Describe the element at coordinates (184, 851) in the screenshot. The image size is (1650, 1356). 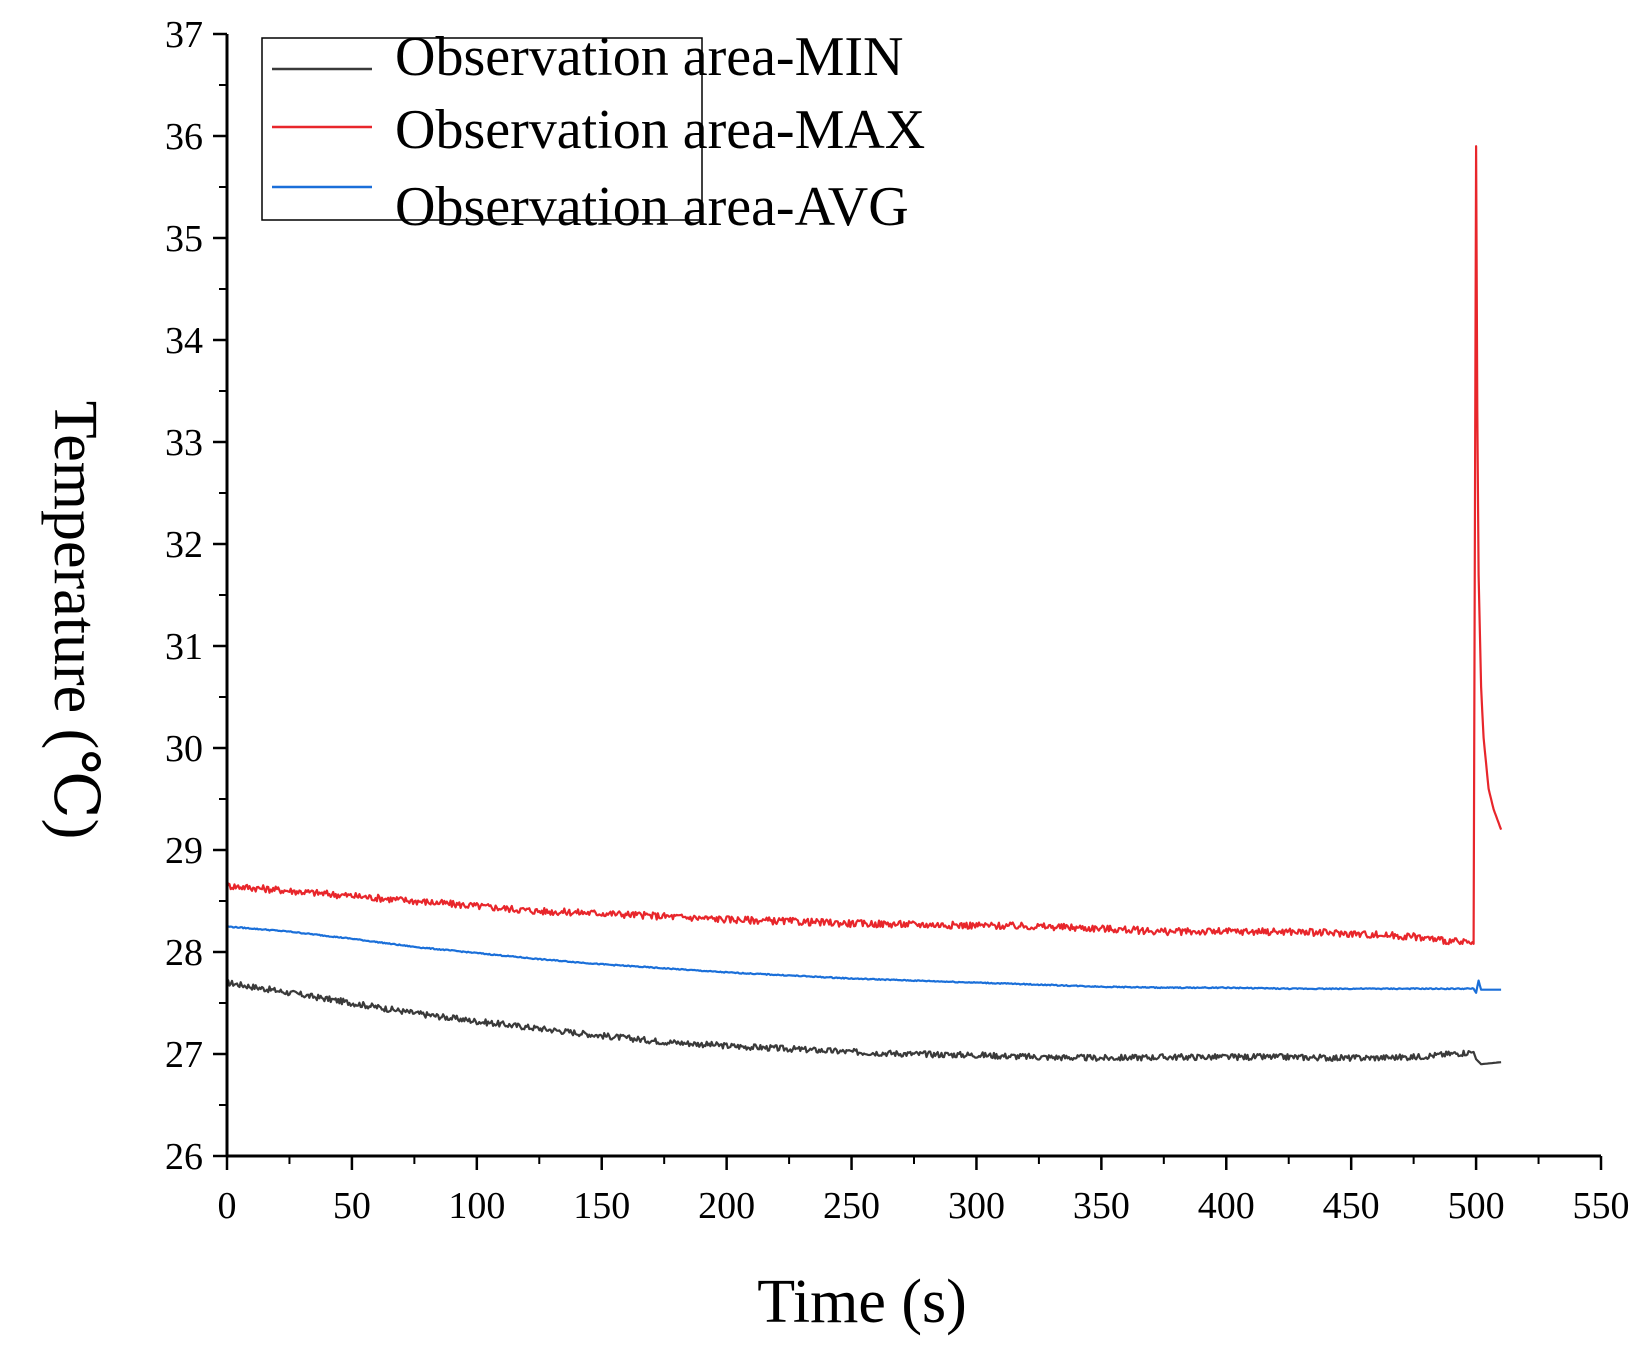
I see `y-tick-label: 29` at that location.